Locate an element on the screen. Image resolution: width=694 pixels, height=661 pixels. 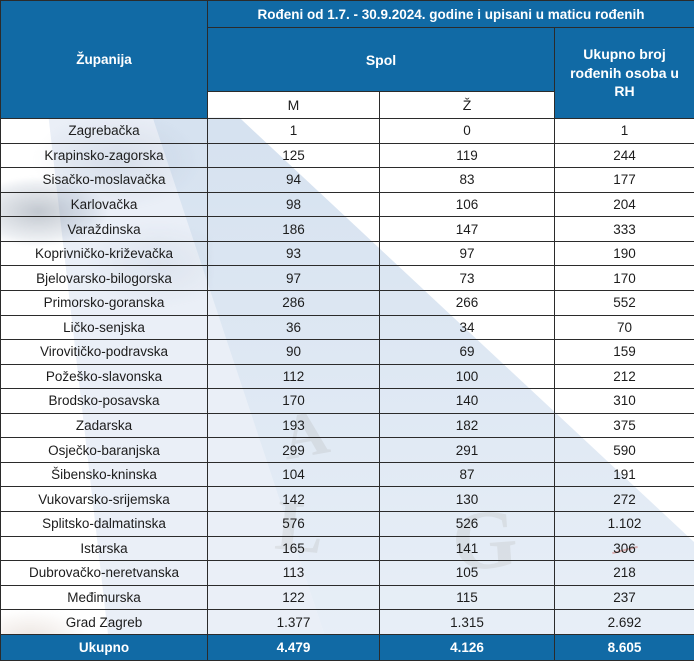
m-cell: 125 is located at coordinates (293, 155).